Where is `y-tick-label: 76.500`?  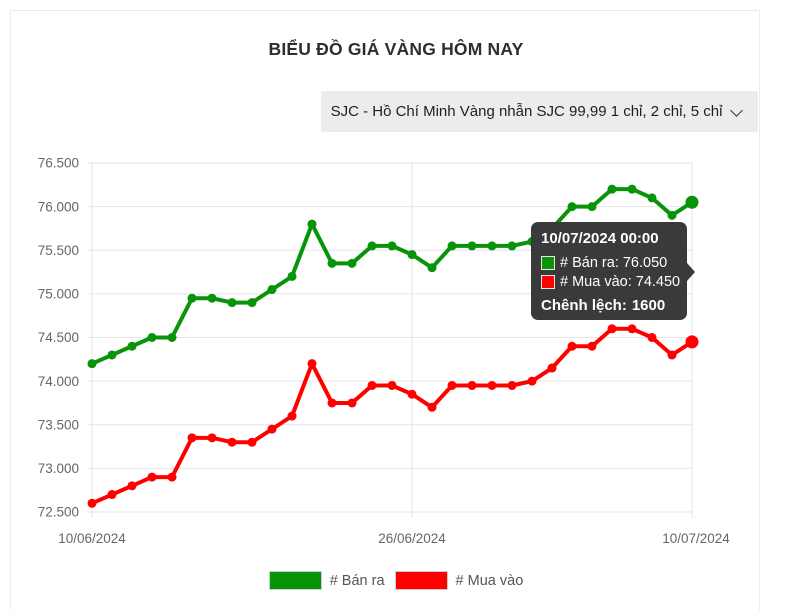
y-tick-label: 76.500 is located at coordinates (58, 163).